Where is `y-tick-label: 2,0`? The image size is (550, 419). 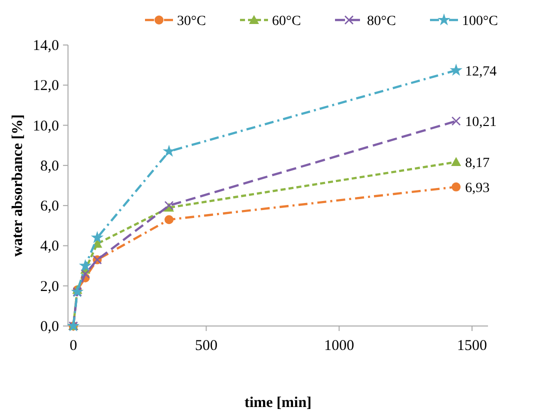 y-tick-label: 2,0 is located at coordinates (49, 286).